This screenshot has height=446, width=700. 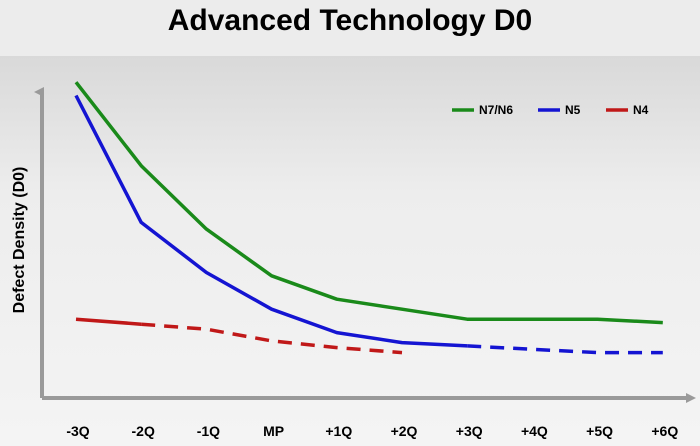 What do you see at coordinates (338, 431) in the screenshot?
I see `x-tick-label: +1Q` at bounding box center [338, 431].